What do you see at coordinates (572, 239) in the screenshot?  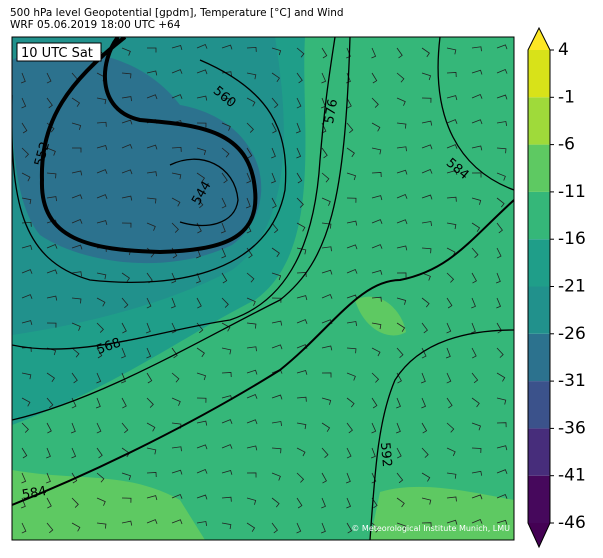 I see `colorbar-tick-label: -16` at bounding box center [572, 239].